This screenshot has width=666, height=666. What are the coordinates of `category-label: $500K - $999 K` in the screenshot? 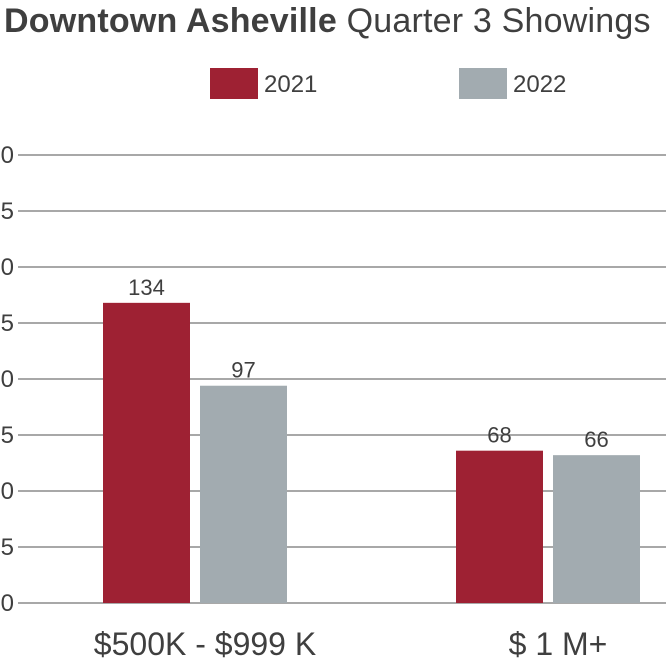 It's located at (205, 644).